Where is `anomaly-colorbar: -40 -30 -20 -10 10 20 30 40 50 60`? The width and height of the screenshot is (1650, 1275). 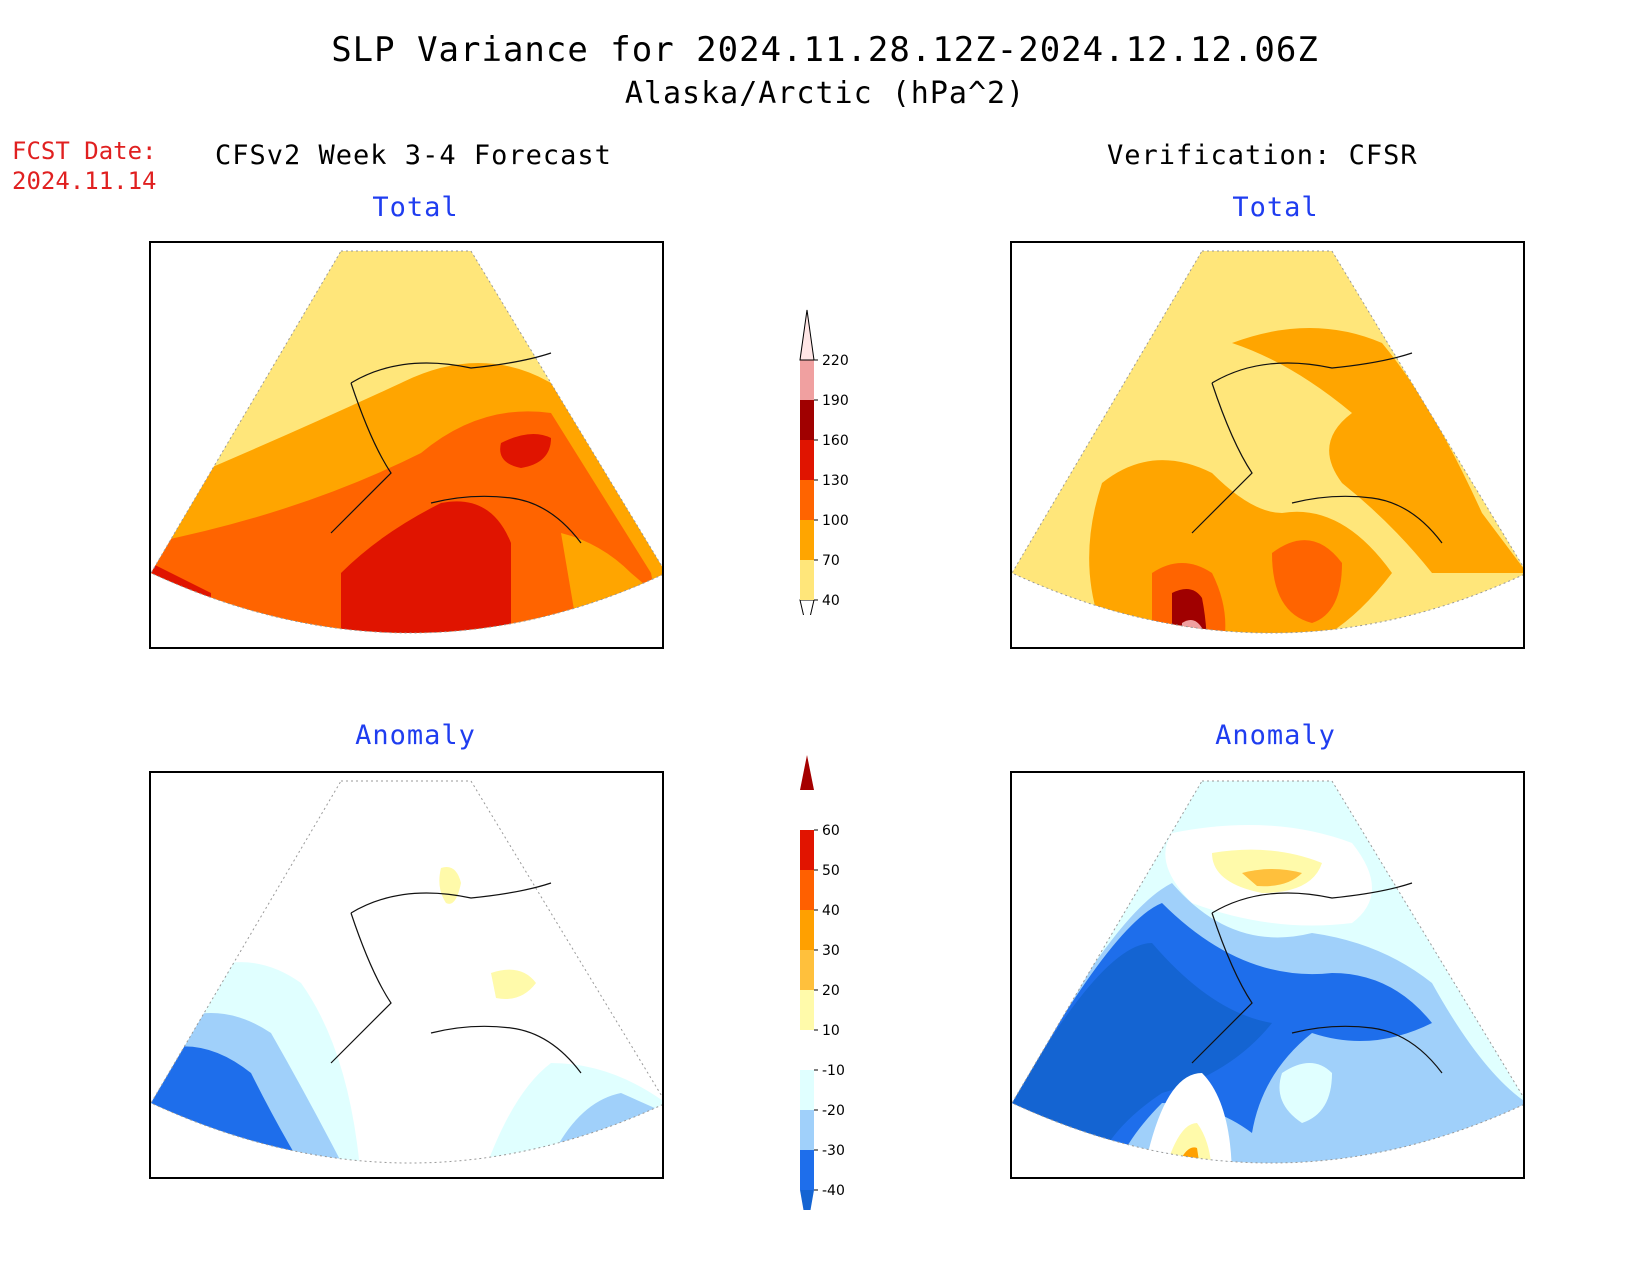
anomaly-colorbar: -40 -30 -20 -10 10 20 30 40 50 60 is located at coordinates (822, 982).